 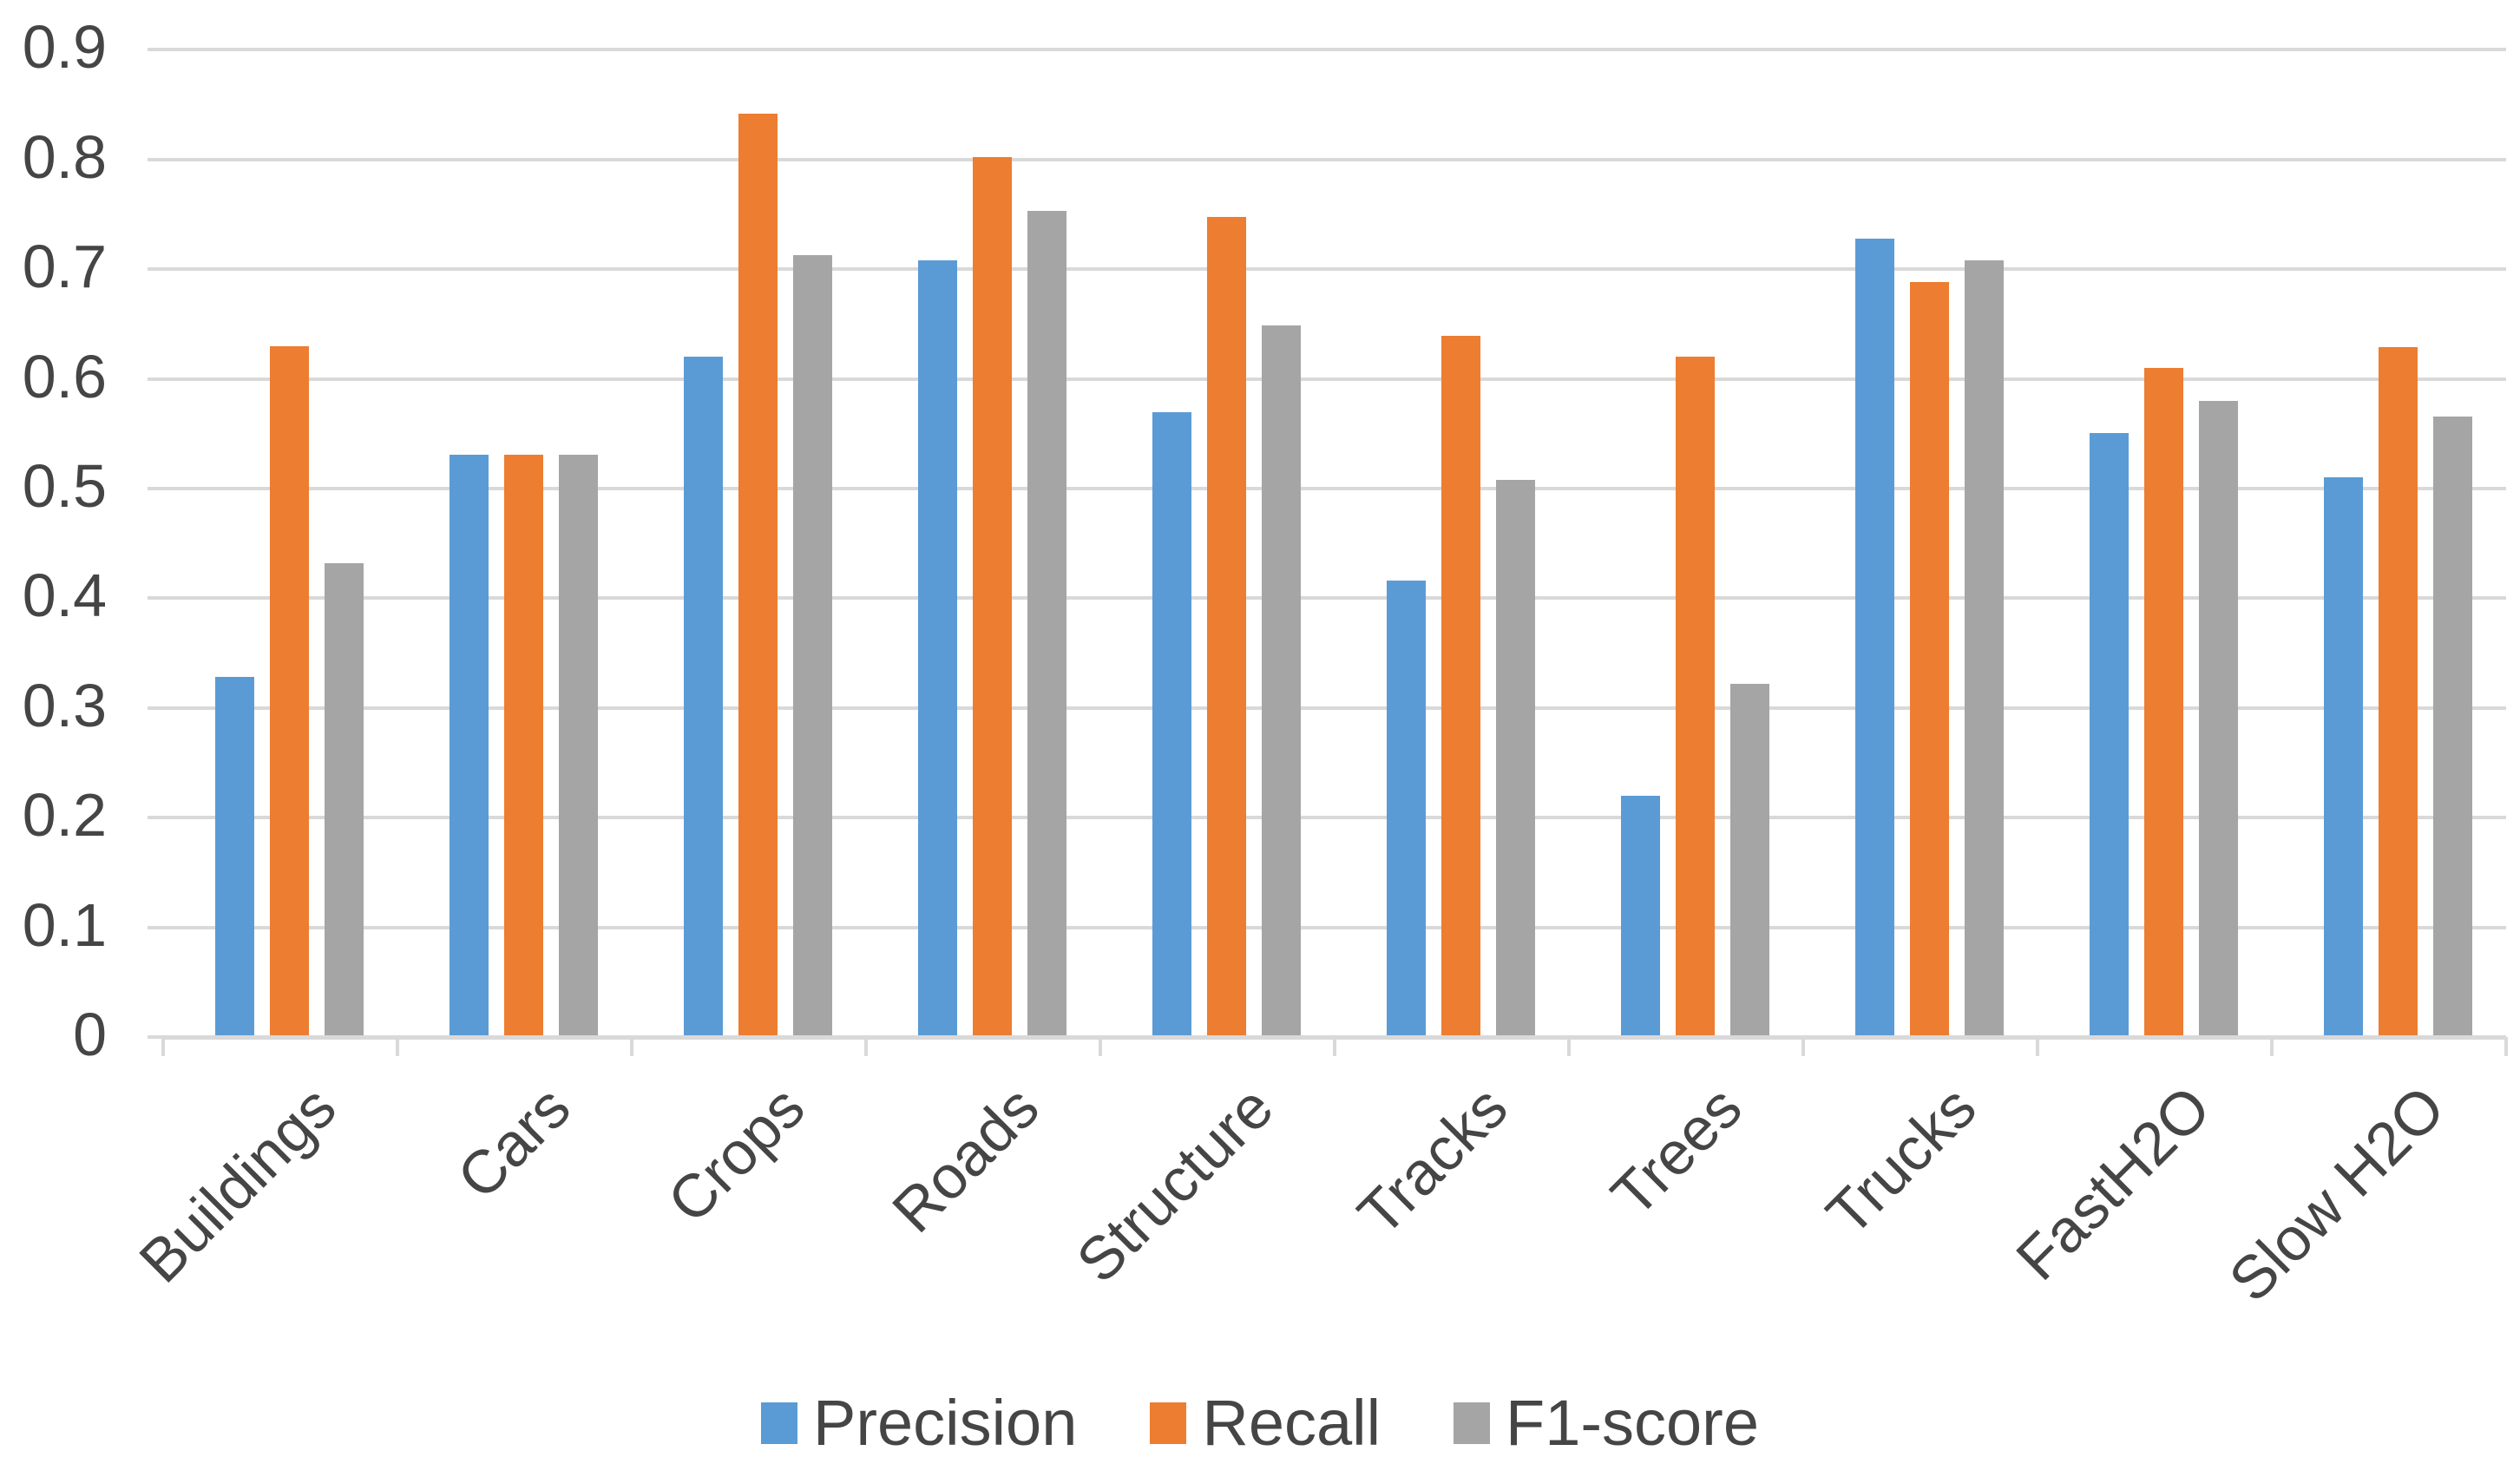 I want to click on bar-recall-cars, so click(x=523, y=746).